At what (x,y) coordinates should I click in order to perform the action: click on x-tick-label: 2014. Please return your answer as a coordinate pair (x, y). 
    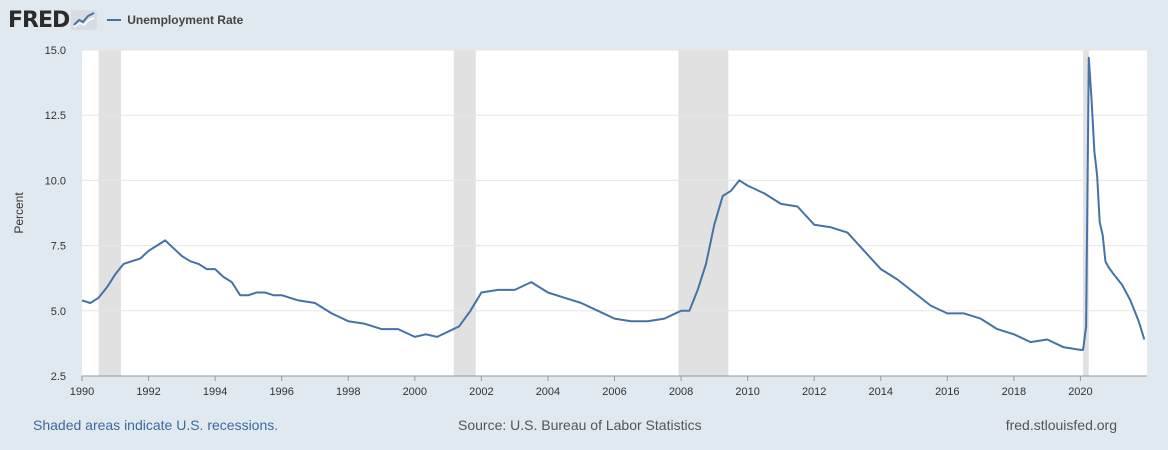
    Looking at the image, I should click on (881, 392).